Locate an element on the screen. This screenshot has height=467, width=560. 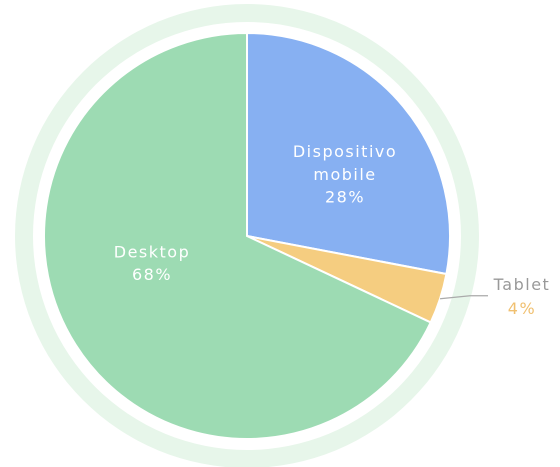
slice-value: 4% is located at coordinates (522, 308).